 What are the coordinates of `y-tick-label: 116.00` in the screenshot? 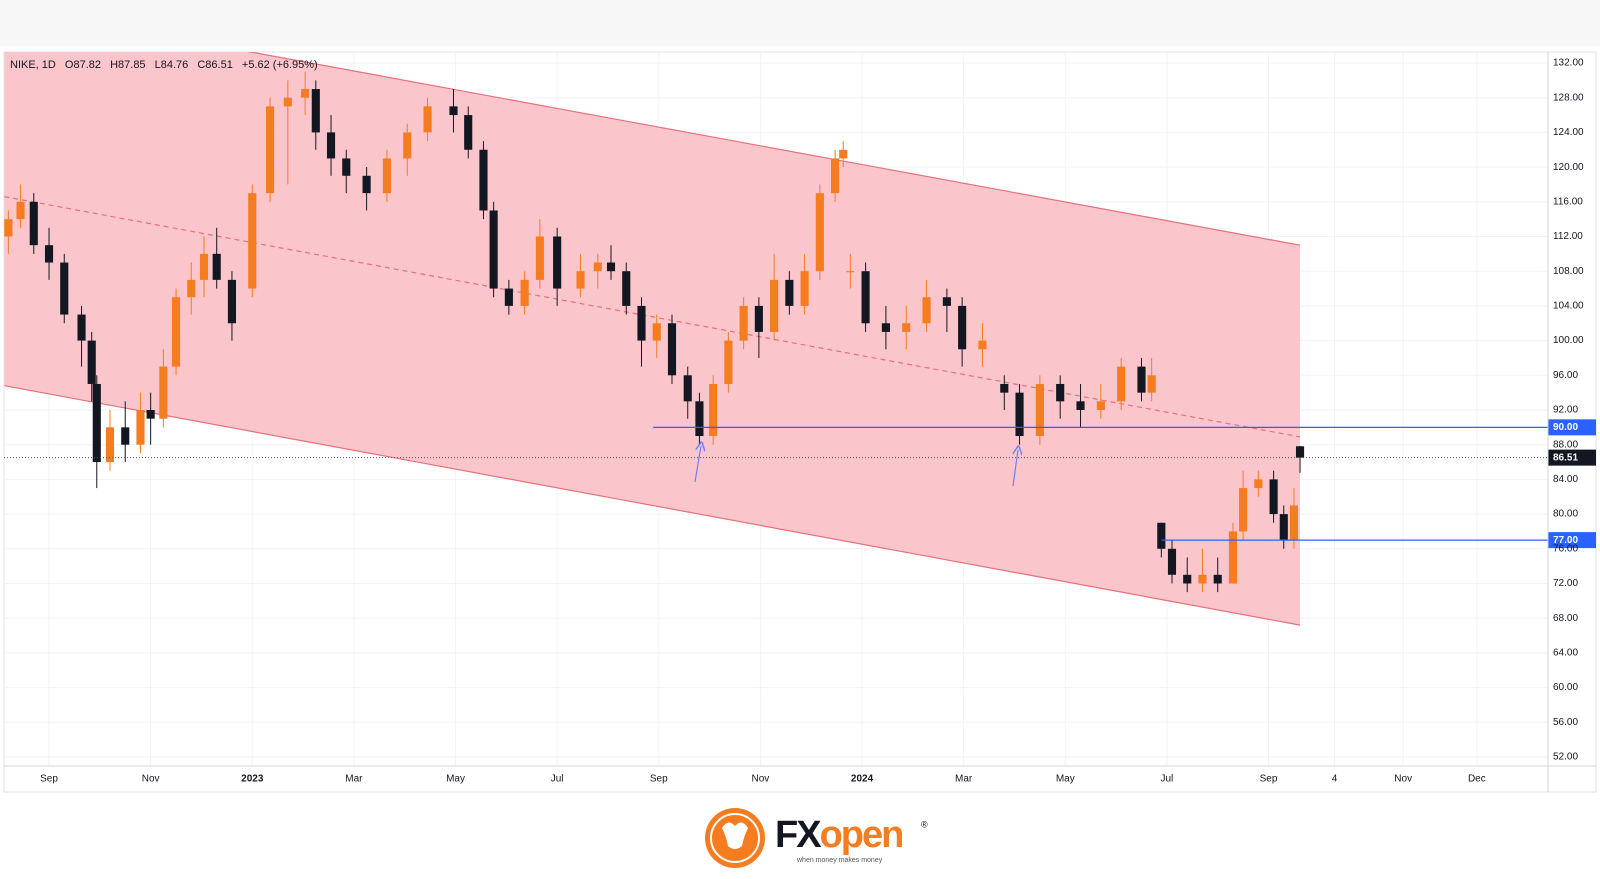 It's located at (1568, 201).